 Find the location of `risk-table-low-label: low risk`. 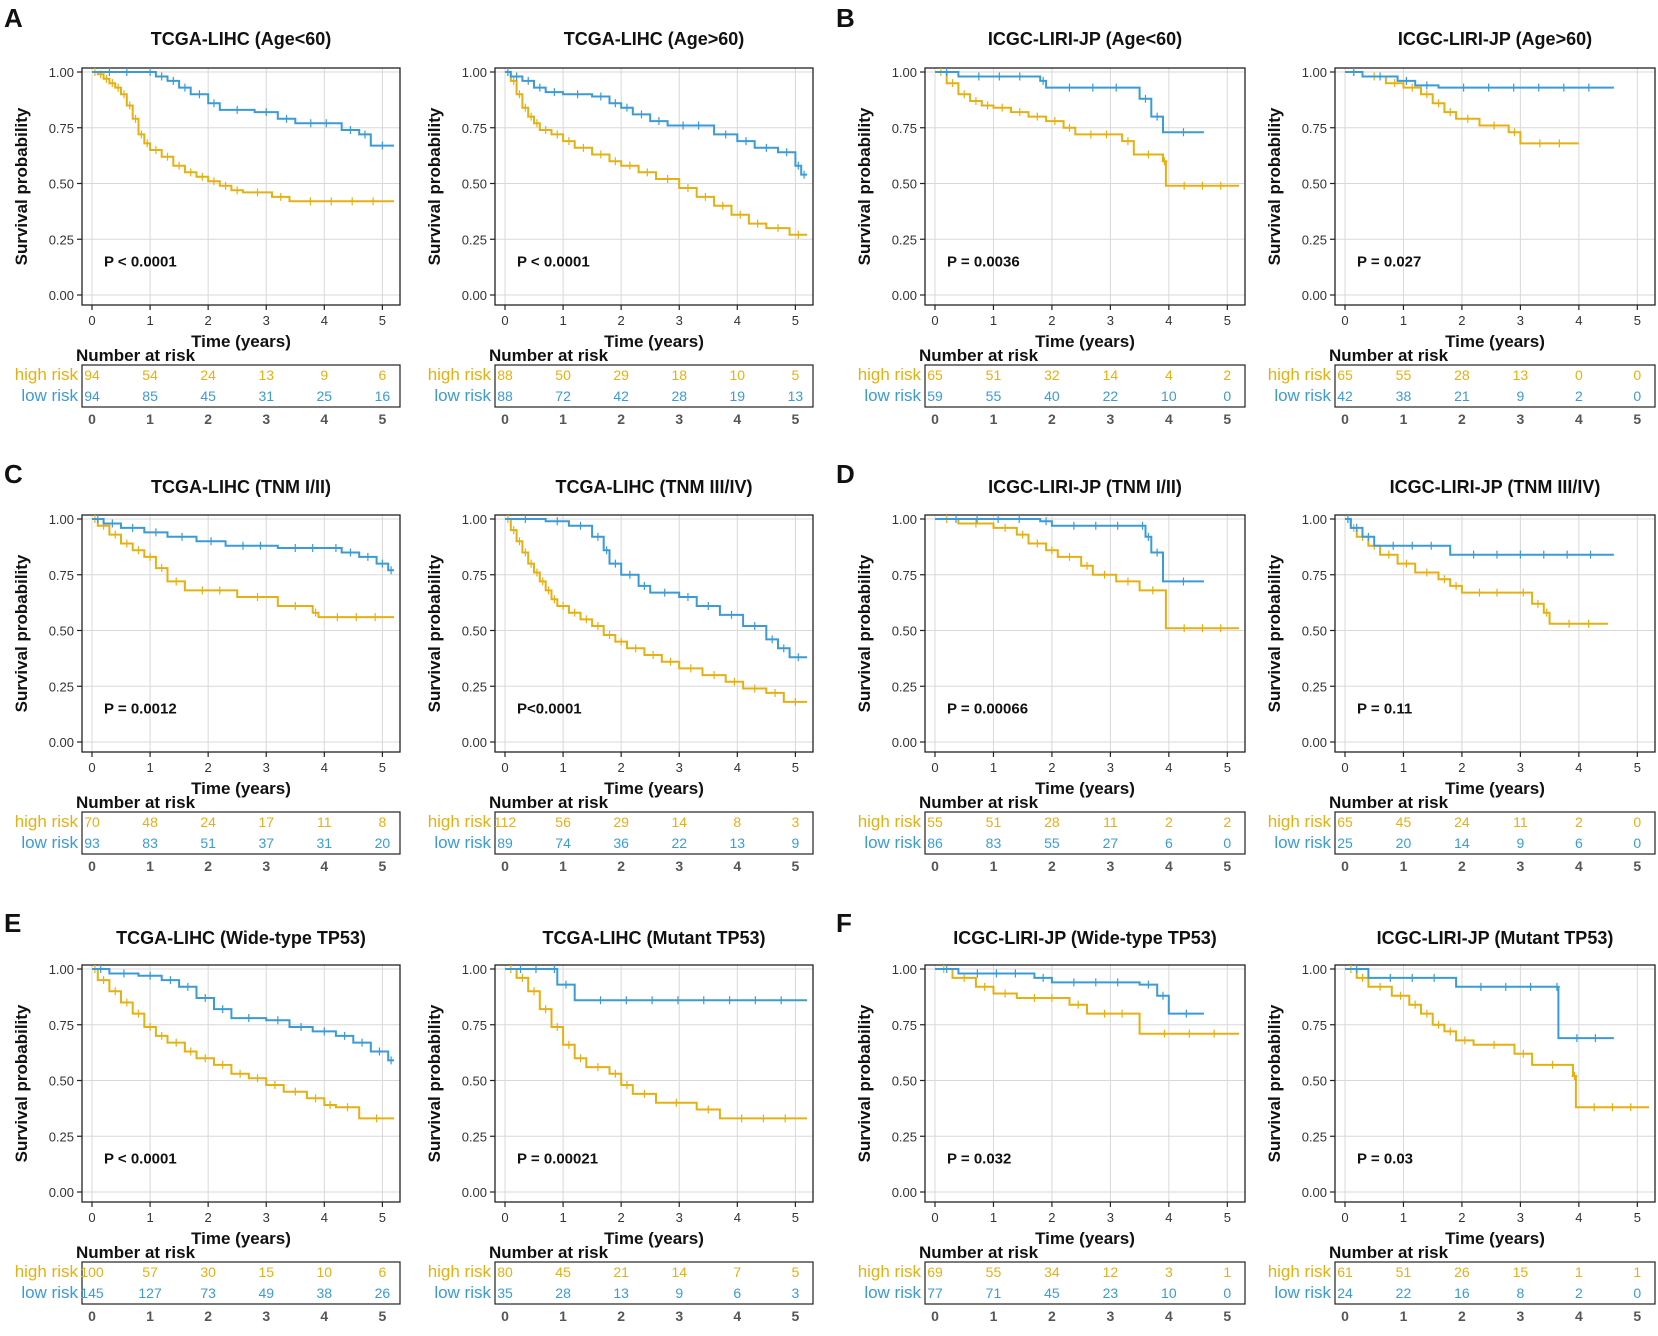

risk-table-low-label: low risk is located at coordinates (1302, 842).